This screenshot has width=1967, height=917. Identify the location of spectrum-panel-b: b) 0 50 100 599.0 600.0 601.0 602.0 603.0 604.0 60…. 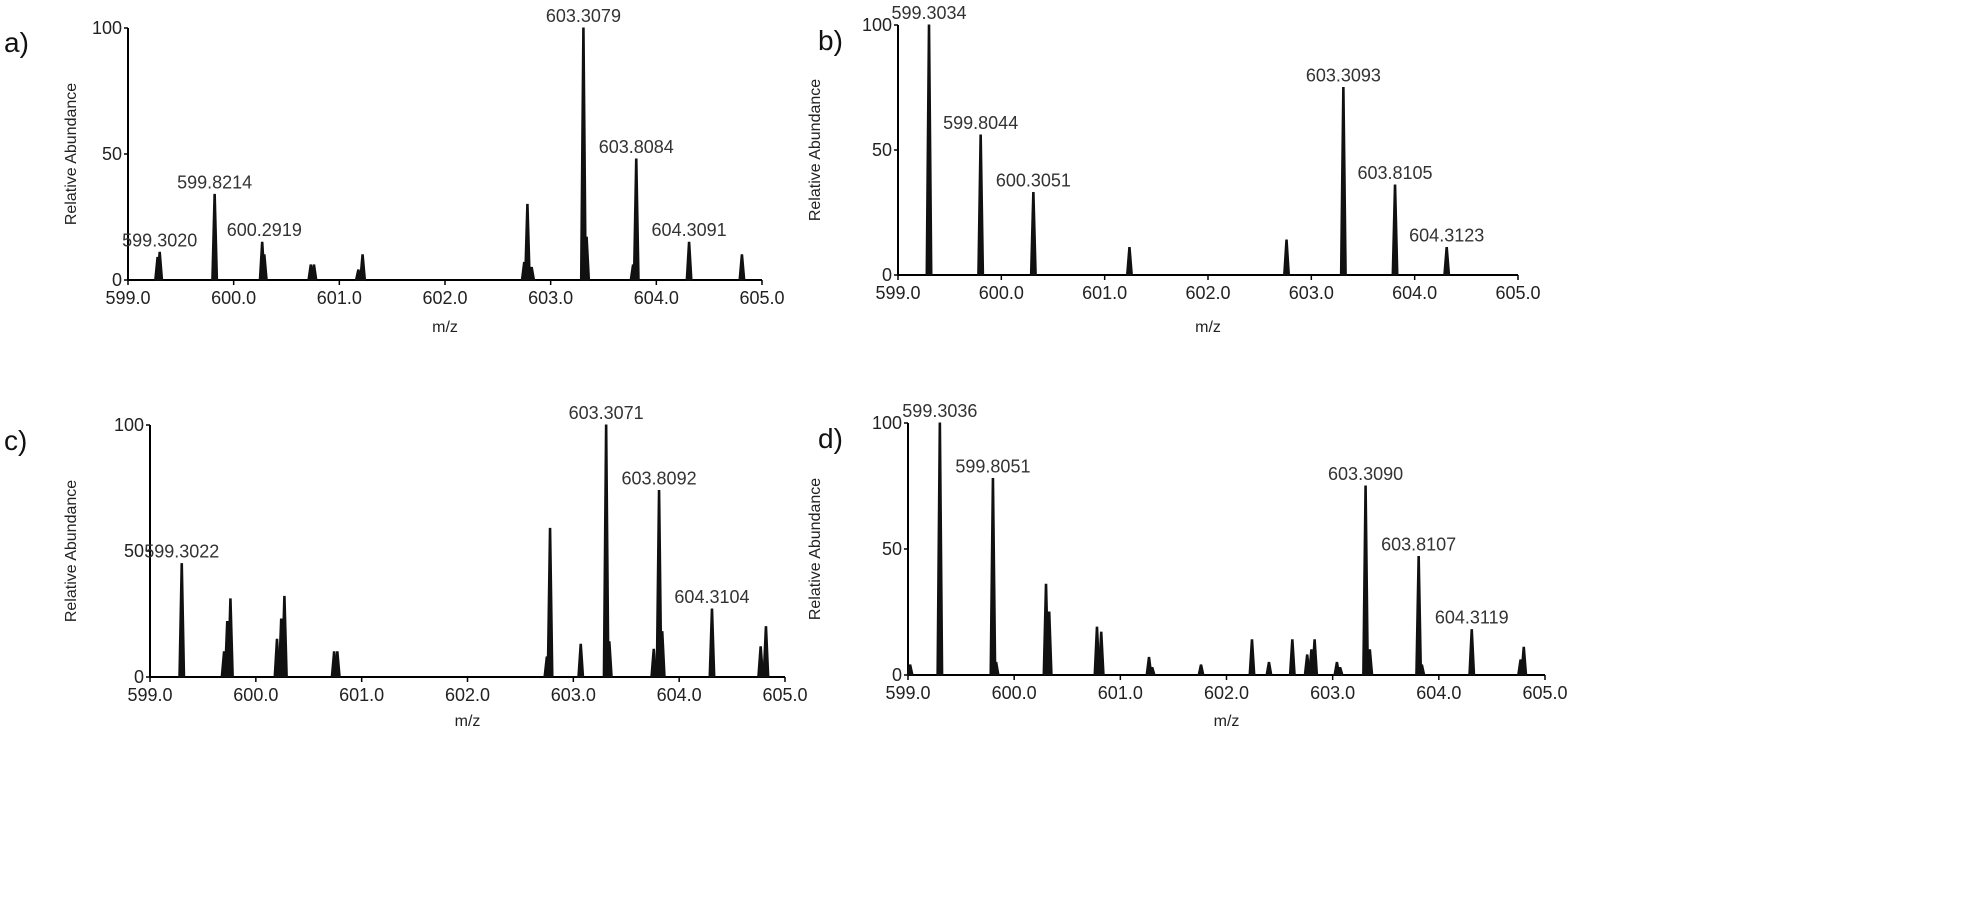
(1174, 169).